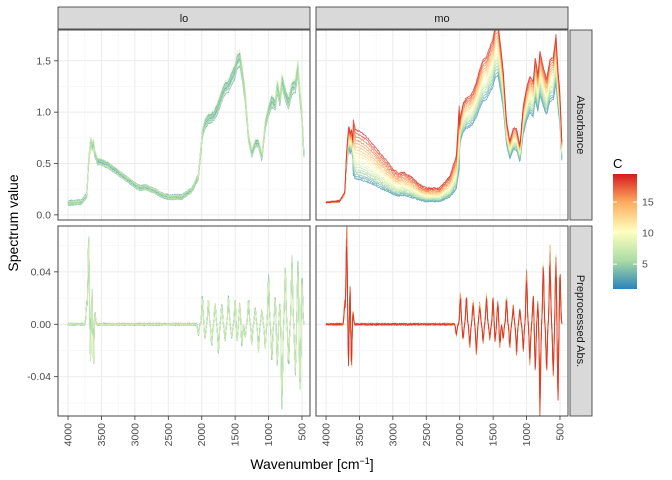  Describe the element at coordinates (13, 222) in the screenshot. I see `y-axis-title: Spectrum value` at that location.